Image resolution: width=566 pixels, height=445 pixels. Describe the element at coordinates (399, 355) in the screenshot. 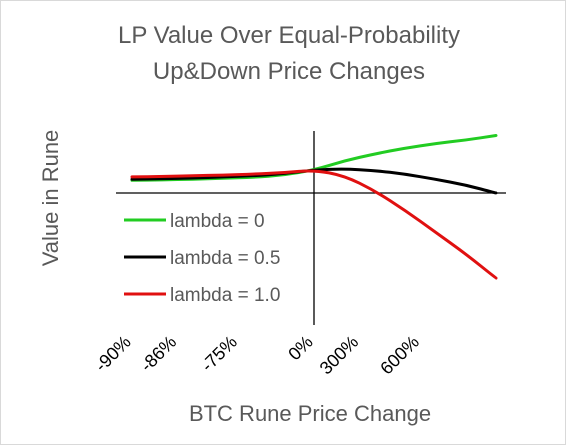

I see `x-tick-label: 600%` at that location.